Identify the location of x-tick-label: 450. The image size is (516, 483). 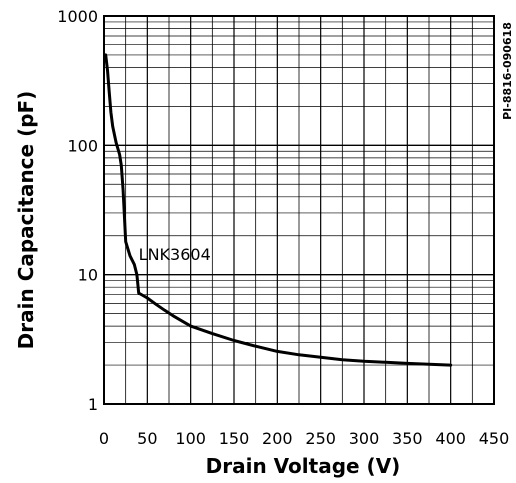
(494, 438).